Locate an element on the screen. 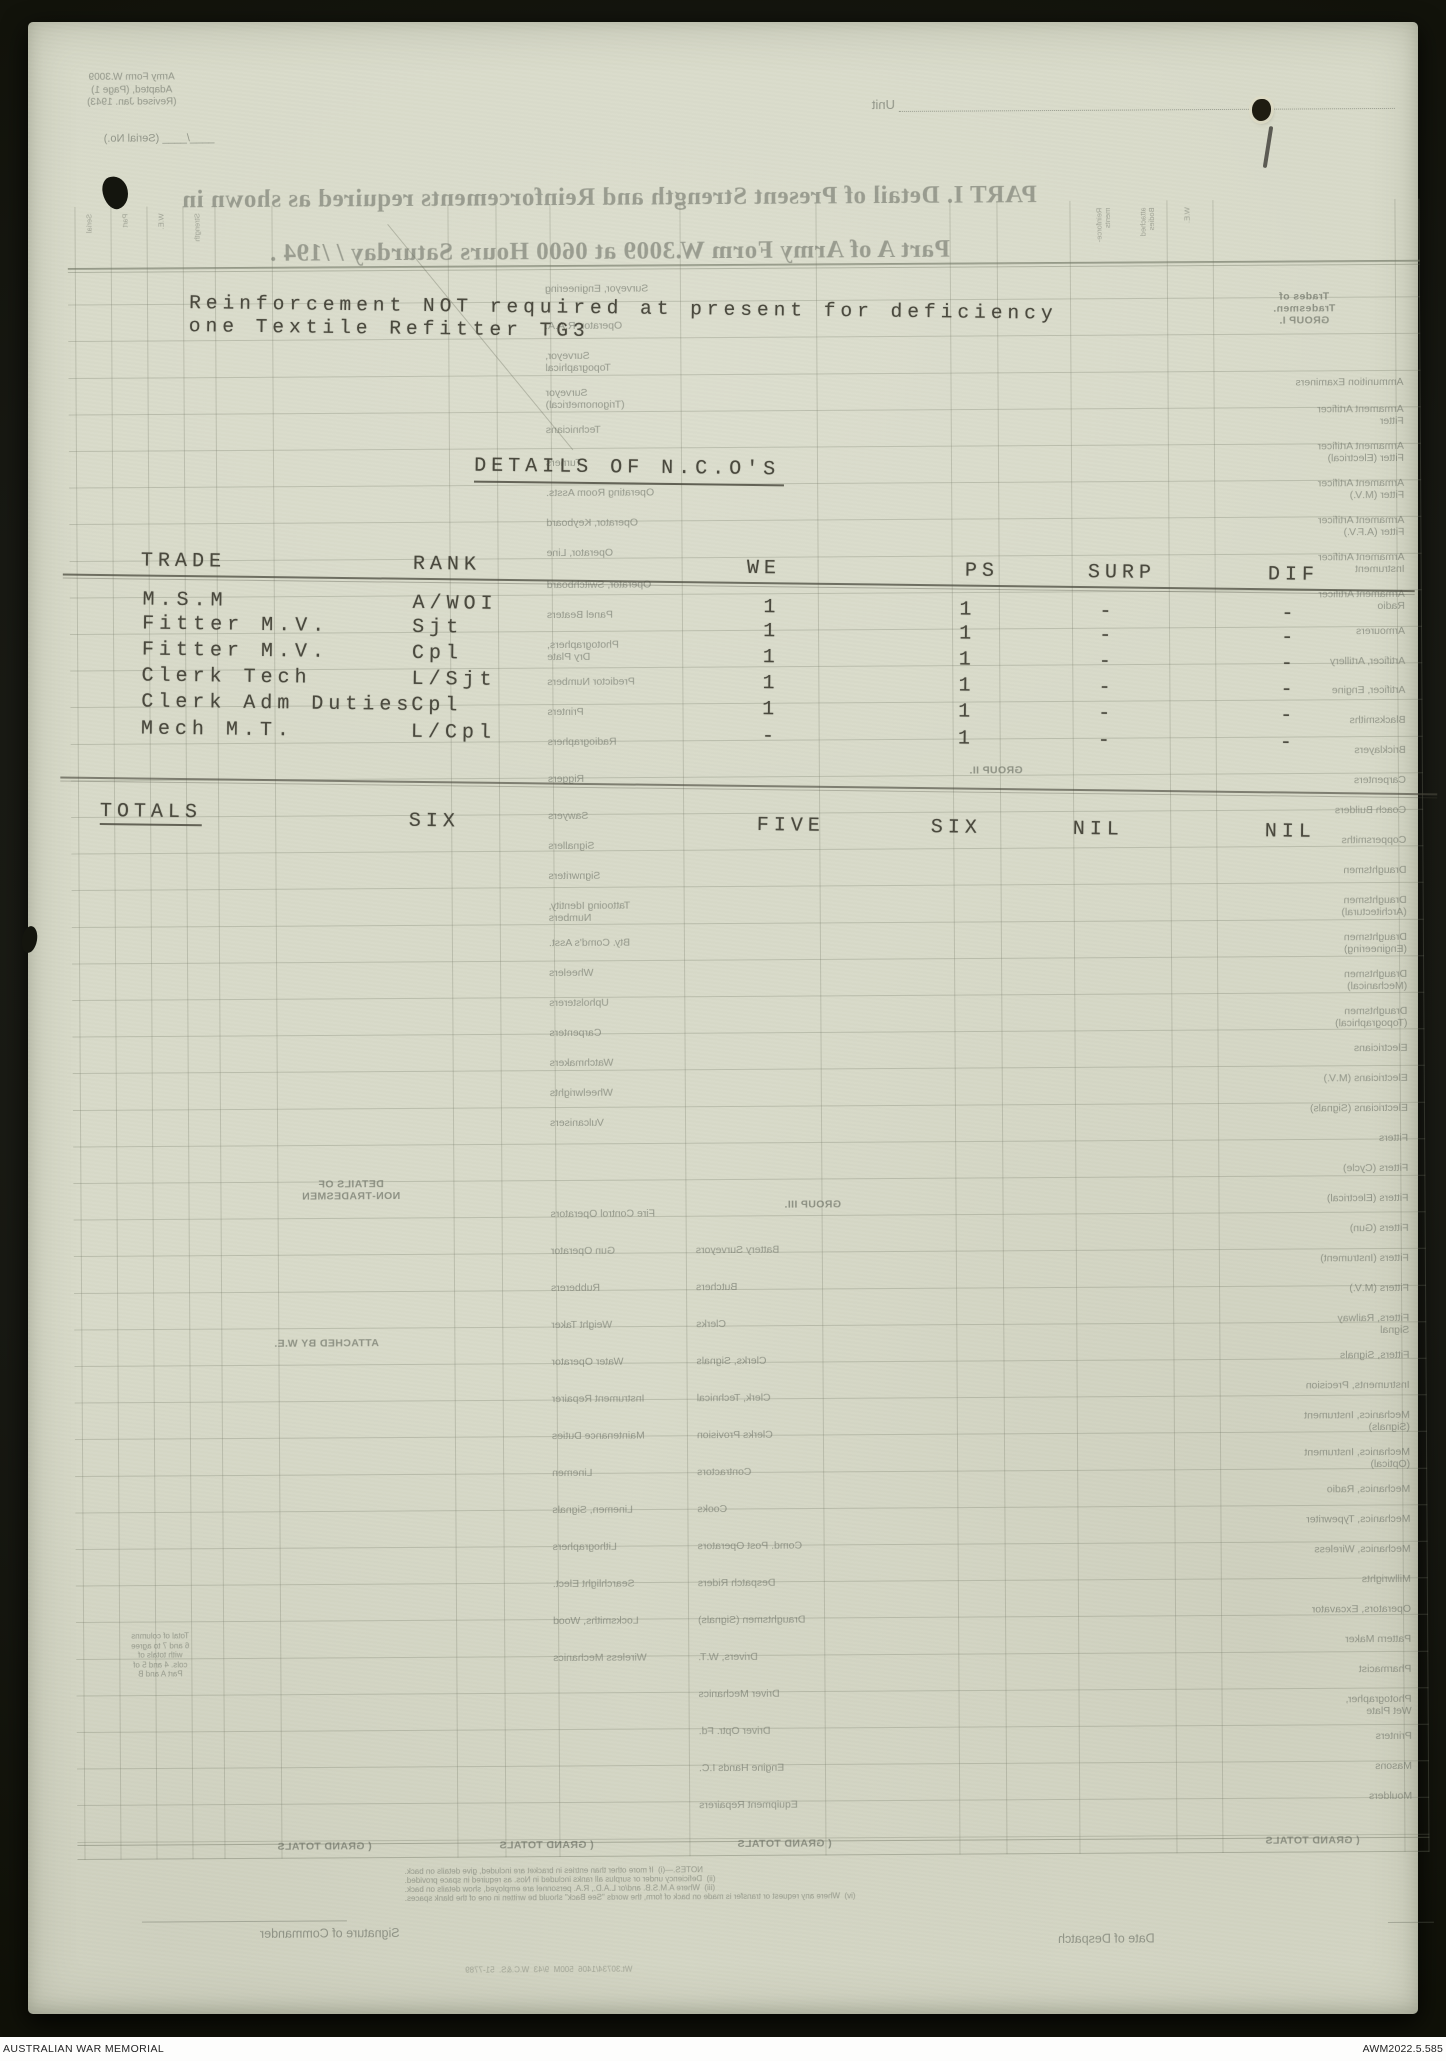 The width and height of the screenshot is (1446, 2061). column-header-ps: PS is located at coordinates (982, 571).